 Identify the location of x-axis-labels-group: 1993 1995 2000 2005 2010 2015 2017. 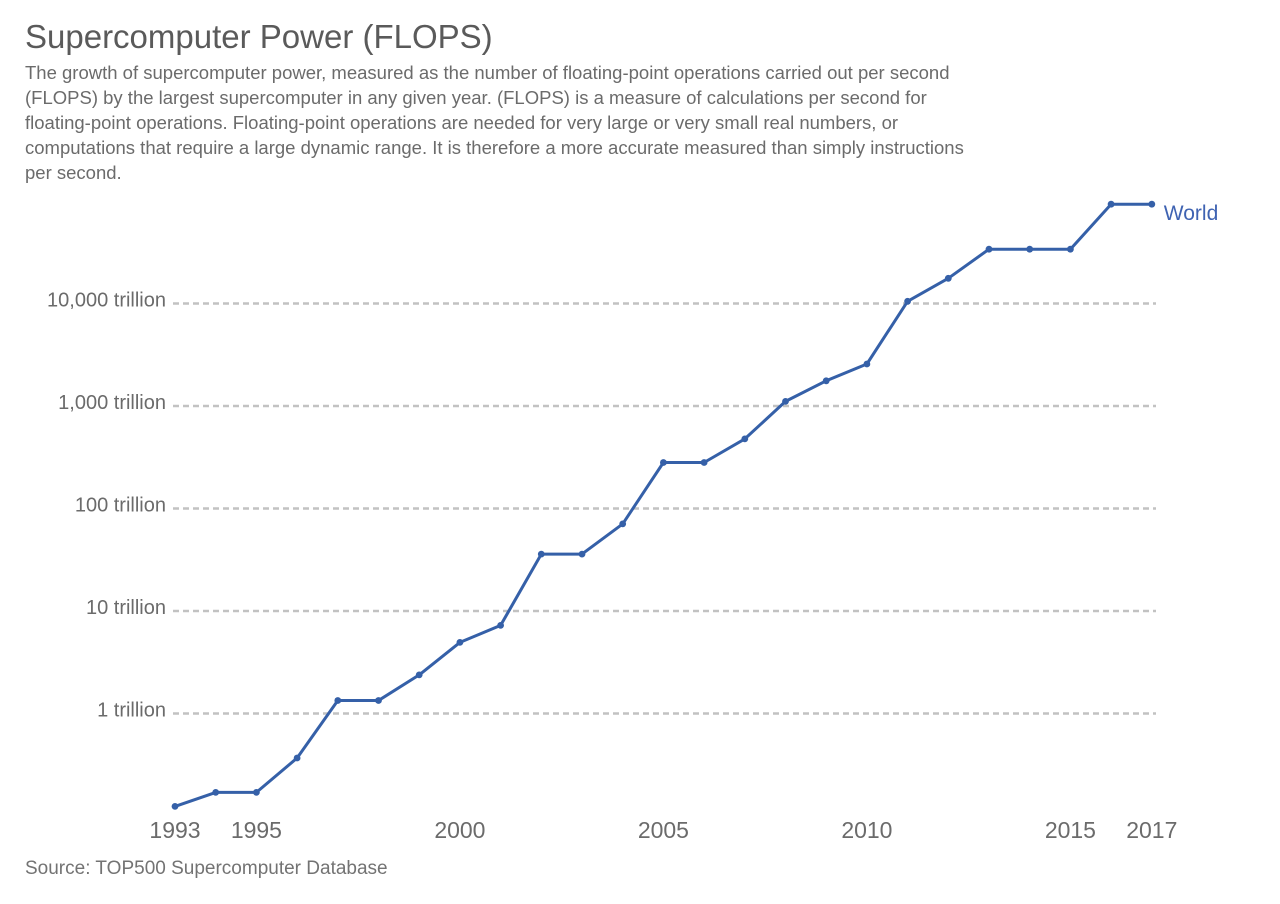
(663, 830).